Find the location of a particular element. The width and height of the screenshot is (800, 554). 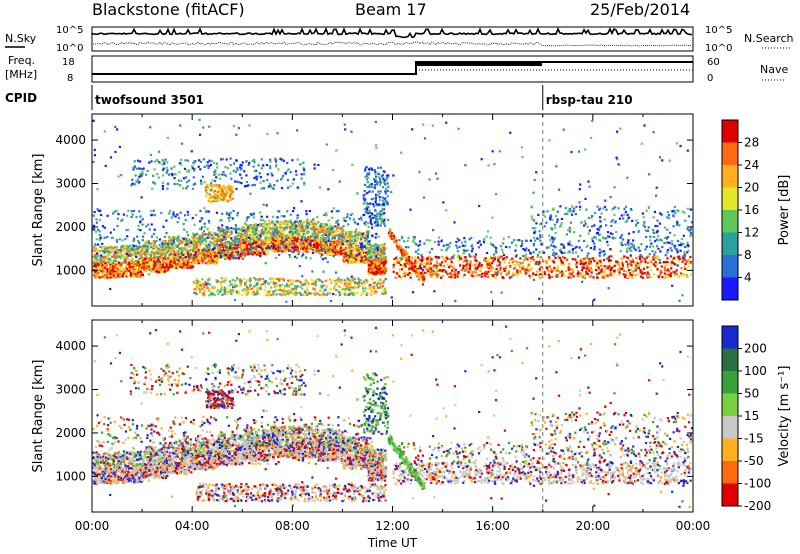

freq-band is located at coordinates (479, 64).